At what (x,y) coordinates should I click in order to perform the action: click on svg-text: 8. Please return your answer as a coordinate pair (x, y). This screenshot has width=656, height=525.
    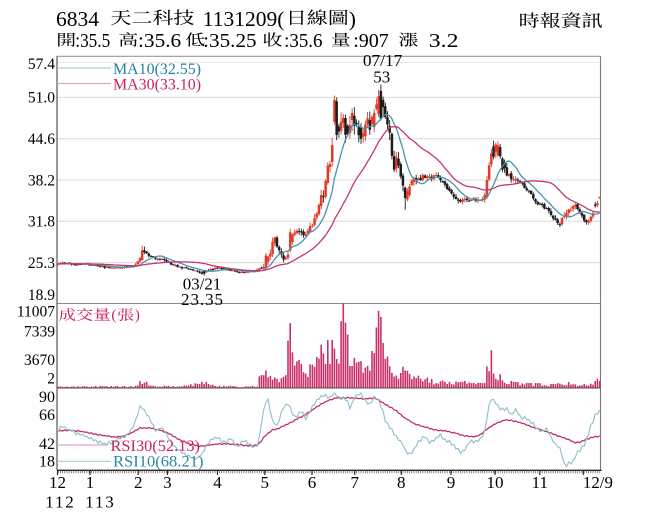
    Looking at the image, I should click on (401, 482).